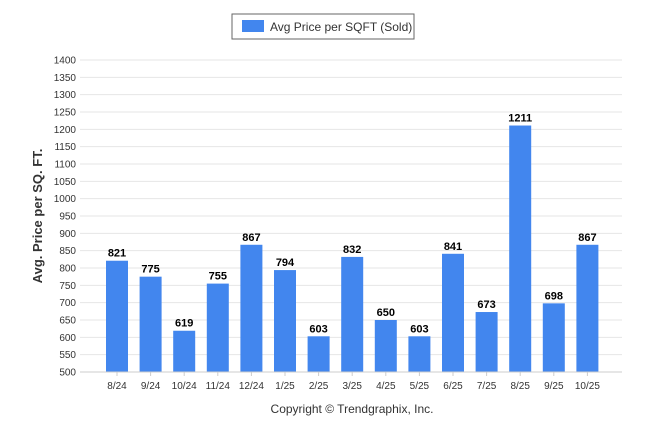 The width and height of the screenshot is (646, 434). I want to click on legend: Avg Price per SQFT (Sold), so click(323, 26).